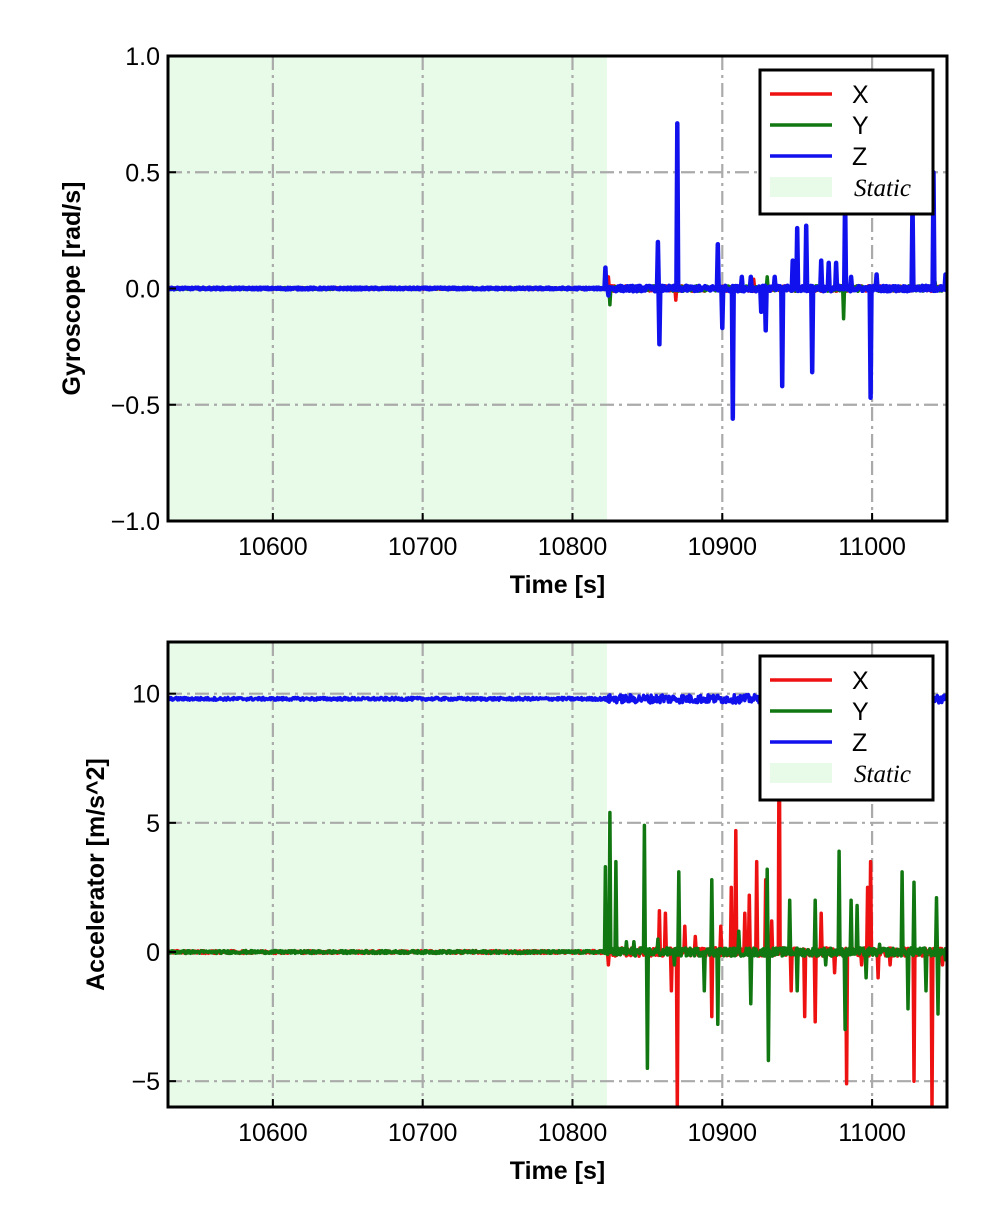 Image resolution: width=992 pixels, height=1228 pixels. I want to click on y-tick-label: 1.0, so click(142, 57).